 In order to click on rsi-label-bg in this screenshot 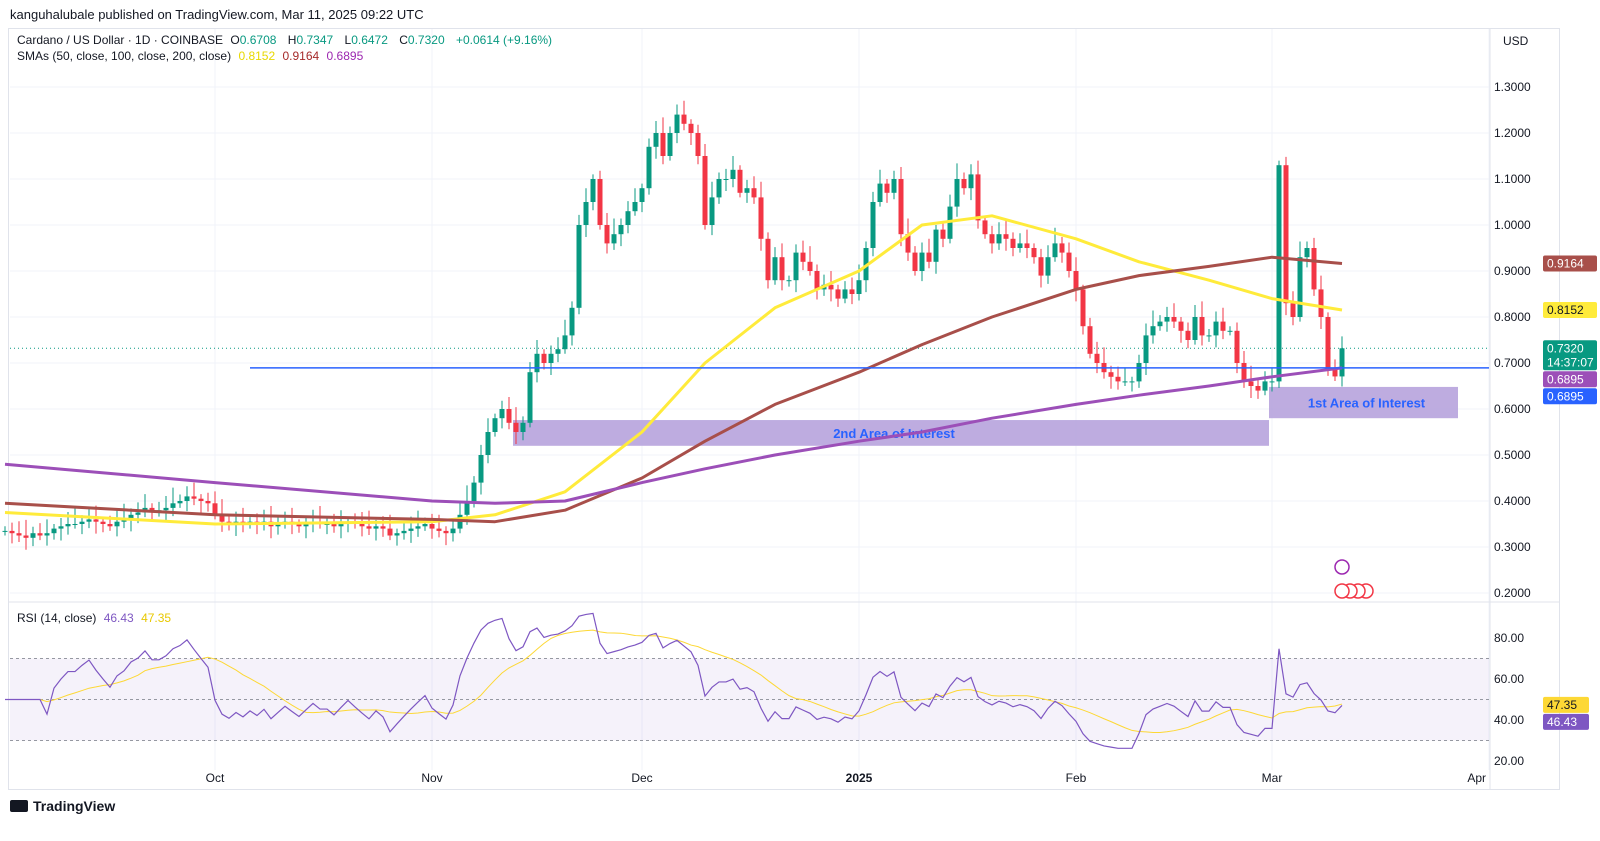, I will do `click(1566, 721)`.